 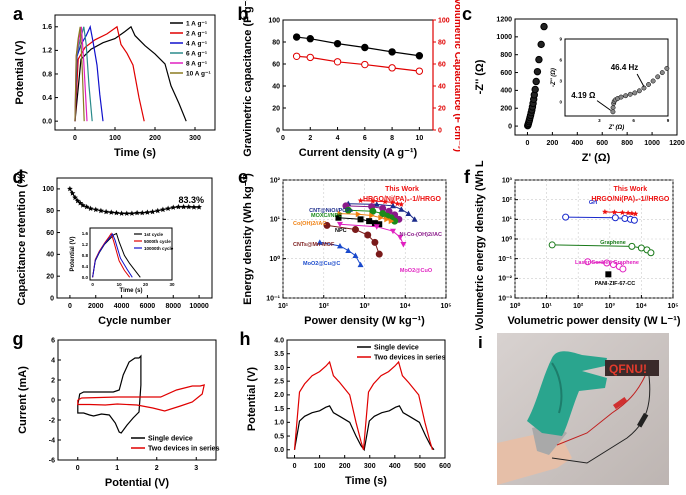 I want to click on panel-letter-g: g, so click(x=18, y=339).